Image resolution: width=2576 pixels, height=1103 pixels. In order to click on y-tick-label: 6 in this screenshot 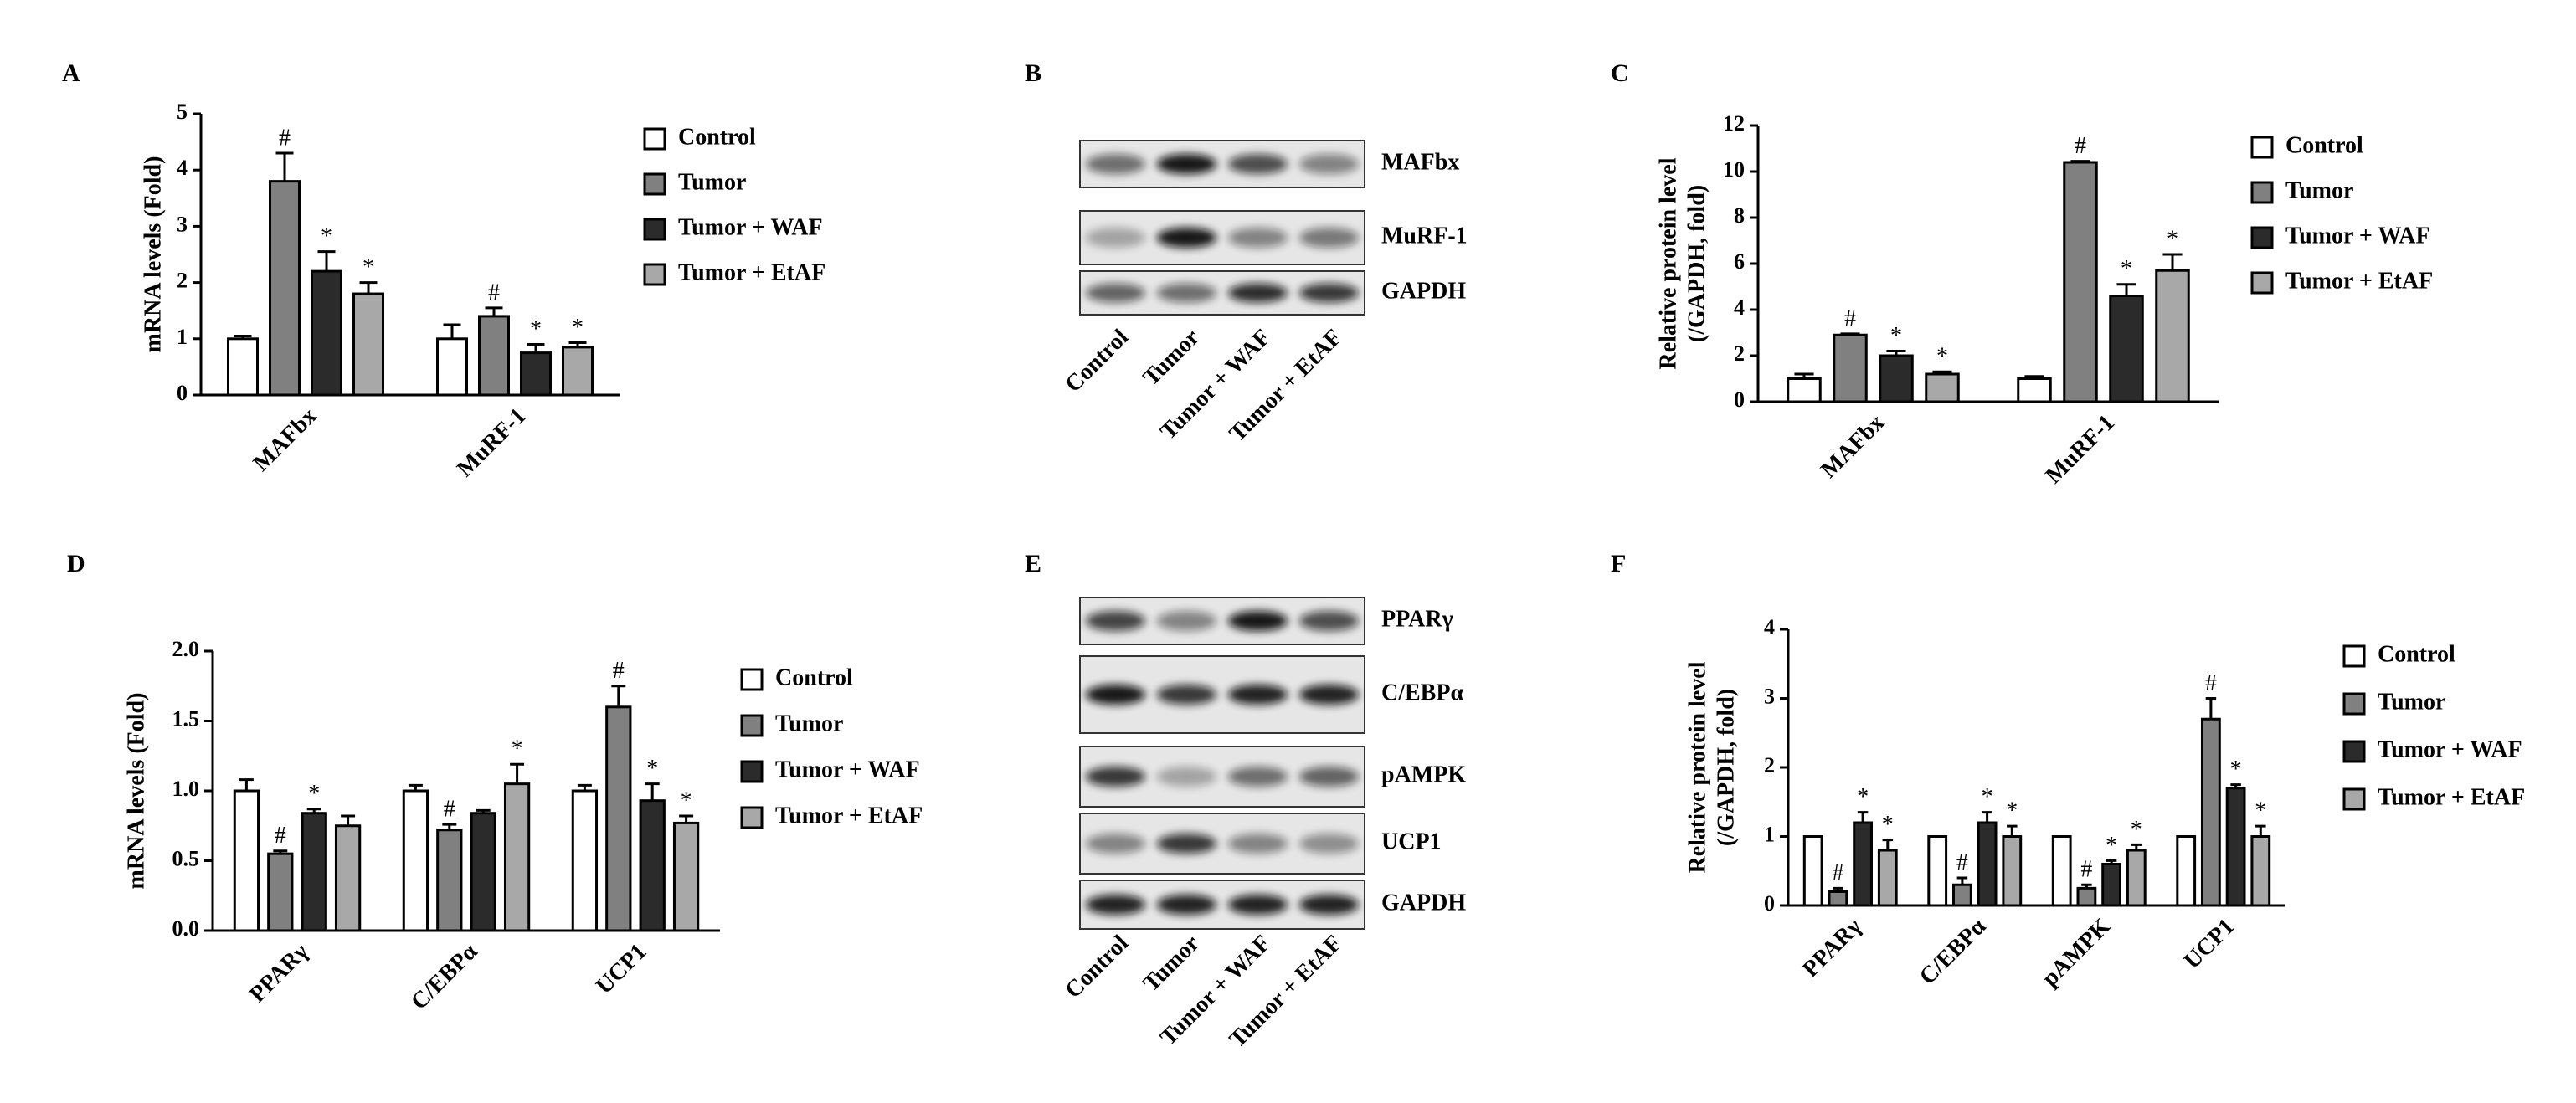, I will do `click(1740, 261)`.